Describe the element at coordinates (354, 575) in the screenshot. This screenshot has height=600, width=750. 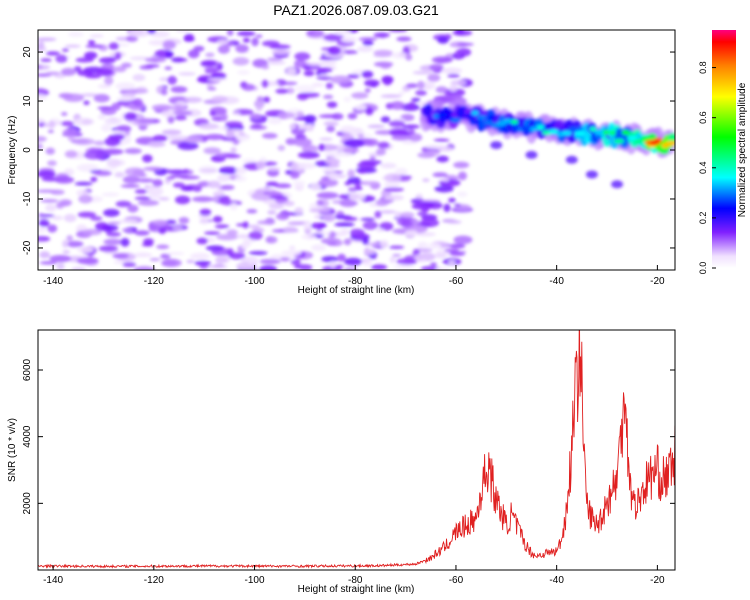
I see `snr-x-ticks: -140 -120 -100 -80 -60 -40 -20` at that location.